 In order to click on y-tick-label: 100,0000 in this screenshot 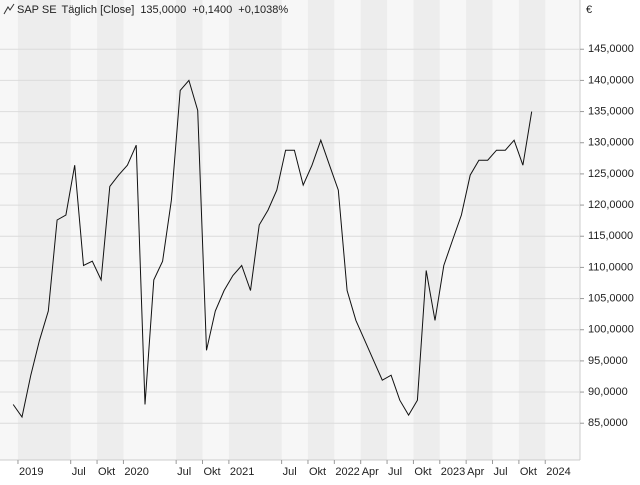, I will do `click(611, 330)`.